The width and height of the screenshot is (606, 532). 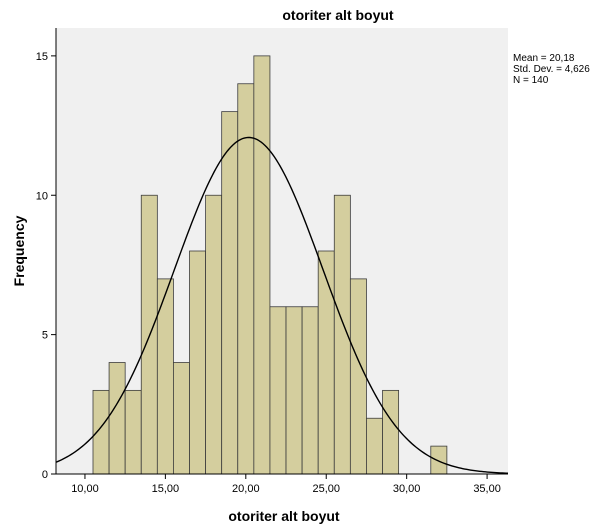 What do you see at coordinates (284, 516) in the screenshot?
I see `x-axis-label: otoriter alt boyut` at bounding box center [284, 516].